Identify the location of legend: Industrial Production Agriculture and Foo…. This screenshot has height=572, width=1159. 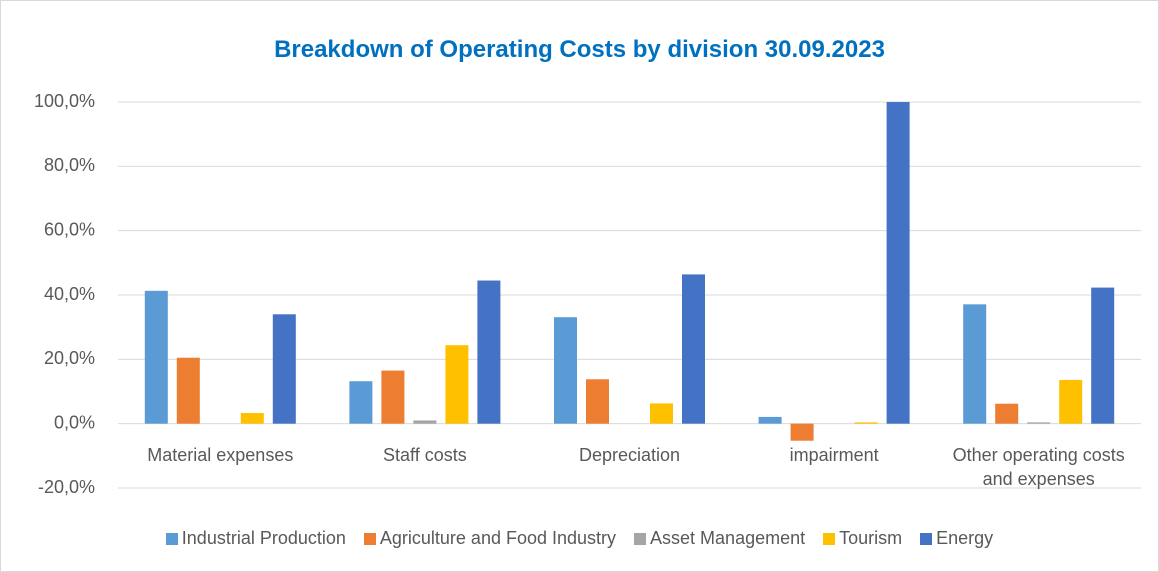
(579, 538).